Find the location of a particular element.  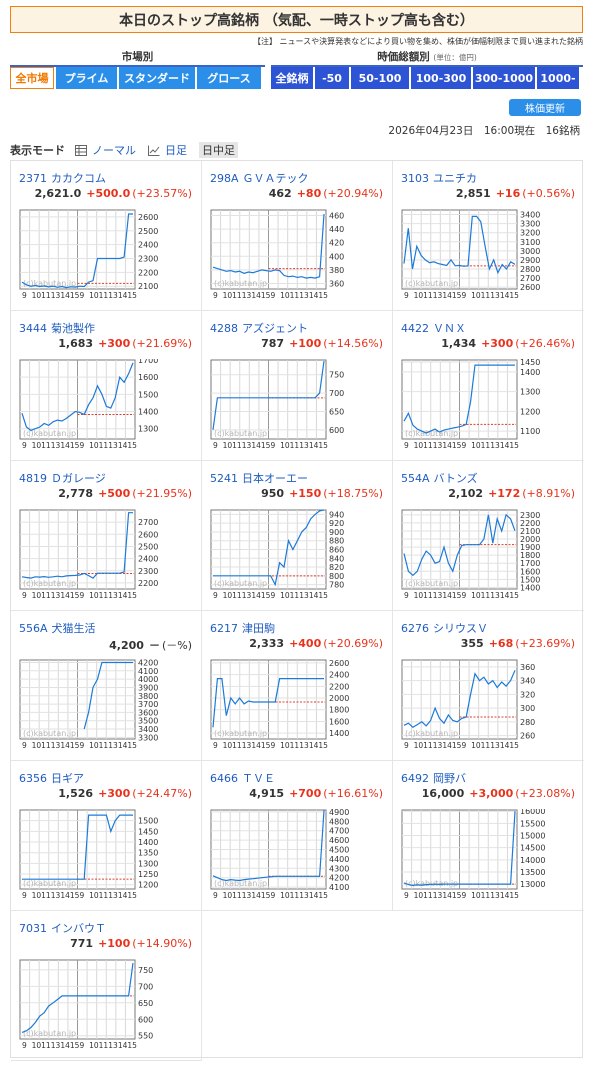

stock-code: 4288 is located at coordinates (224, 328).